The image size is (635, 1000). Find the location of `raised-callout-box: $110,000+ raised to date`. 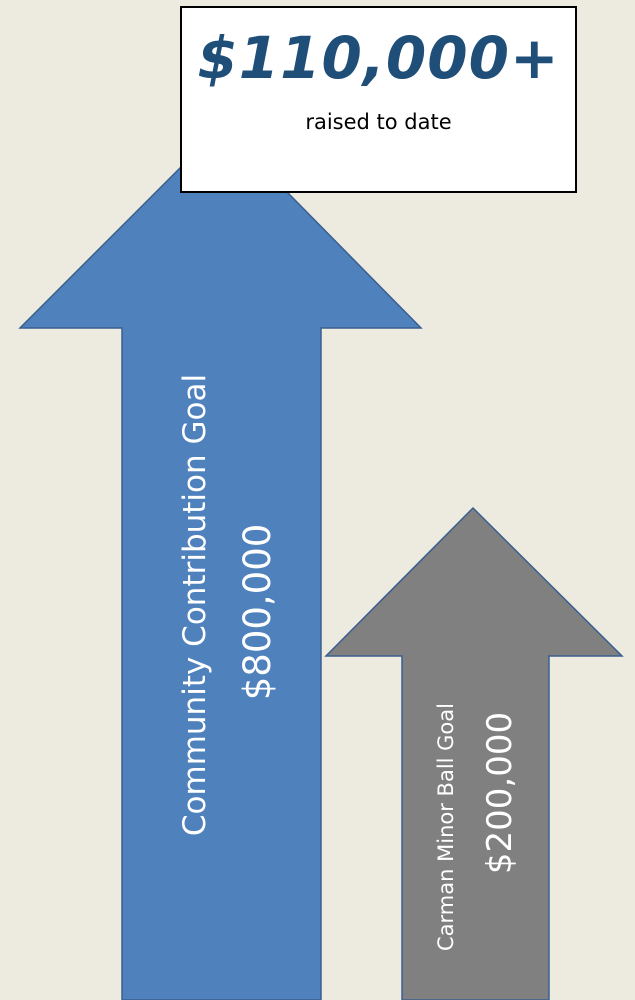

raised-callout-box: $110,000+ raised to date is located at coordinates (378, 99).